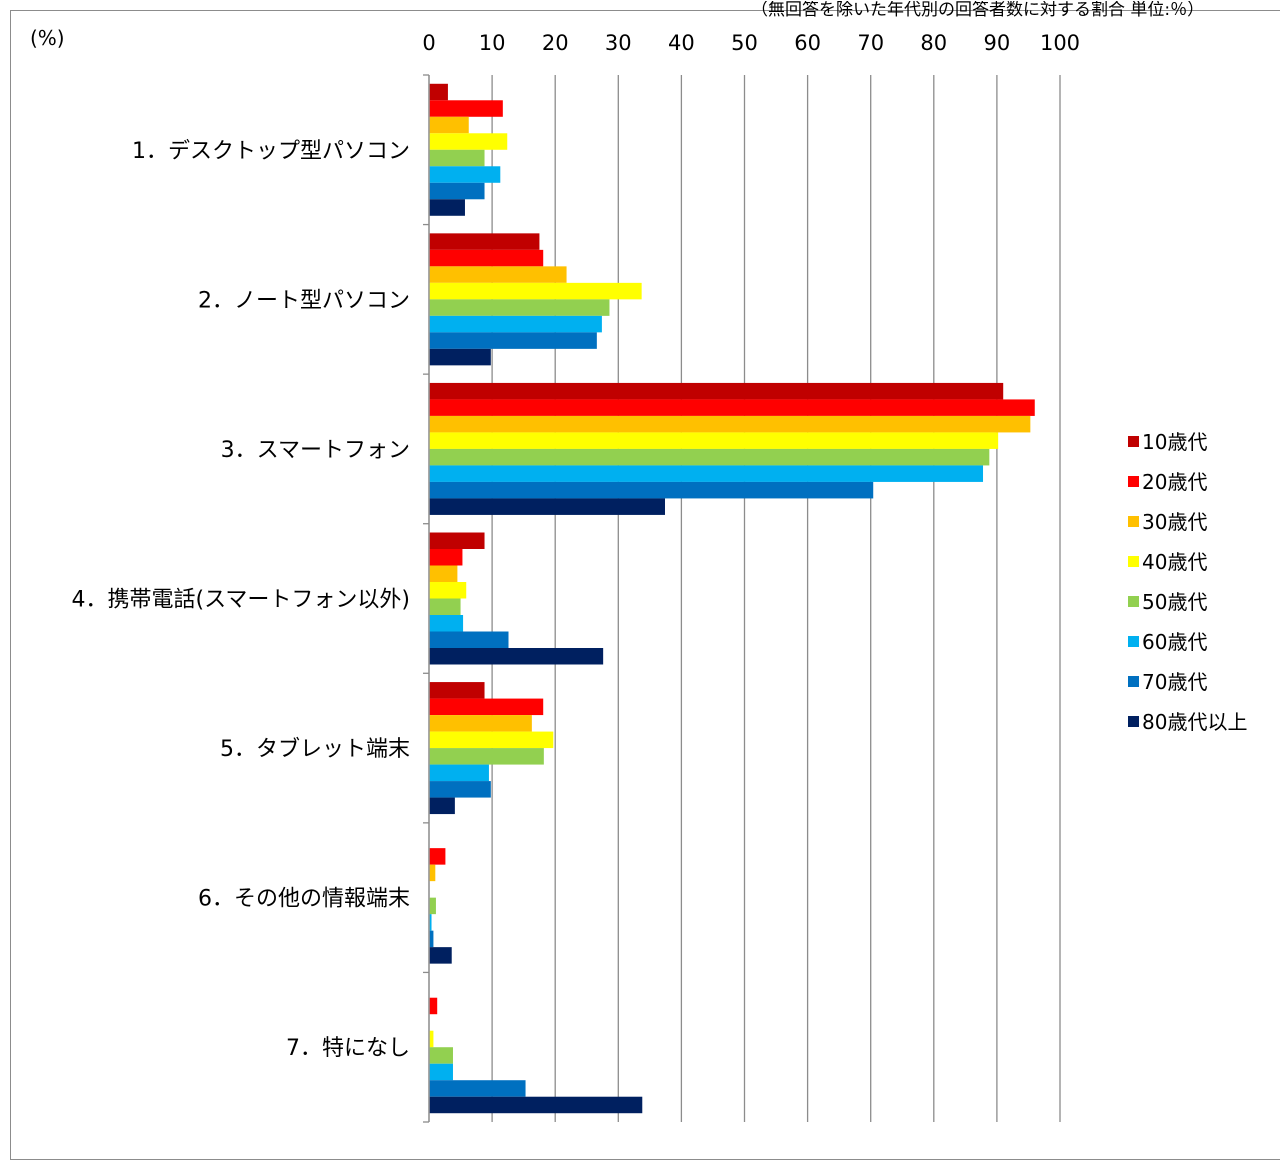 The height and width of the screenshot is (1160, 1280). Describe the element at coordinates (1174, 602) in the screenshot. I see `legend-label: 50歳代` at that location.